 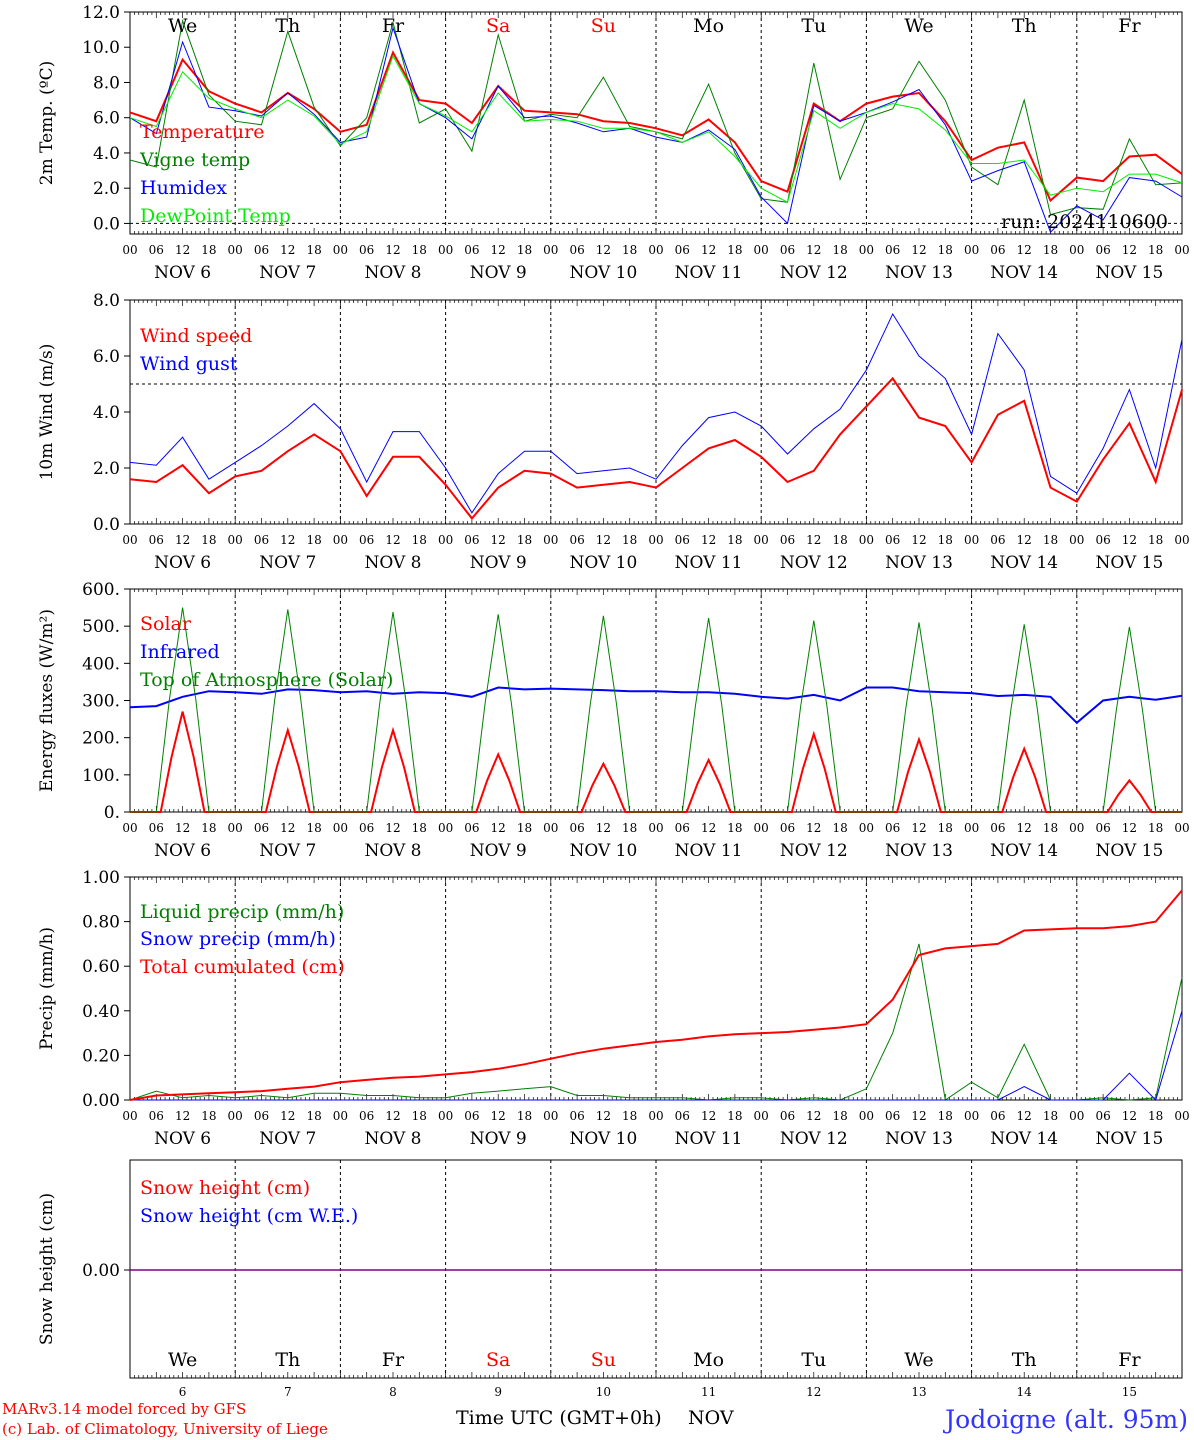 I want to click on y-tick-label: 8.0, so click(x=106, y=83).